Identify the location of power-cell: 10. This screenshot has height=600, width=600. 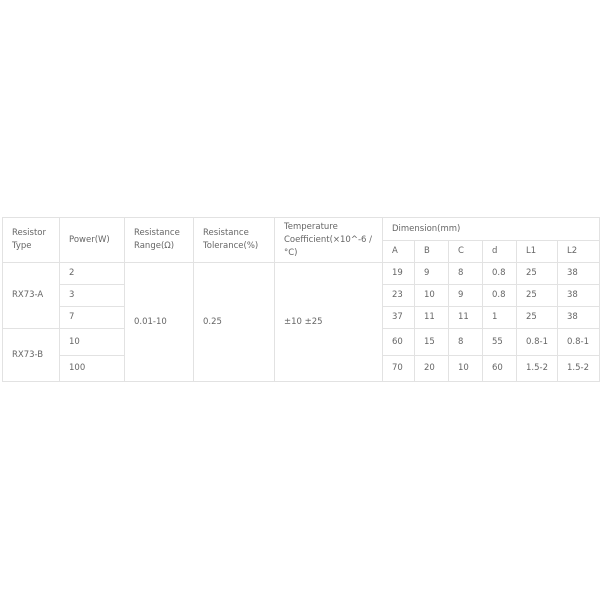
(92, 342).